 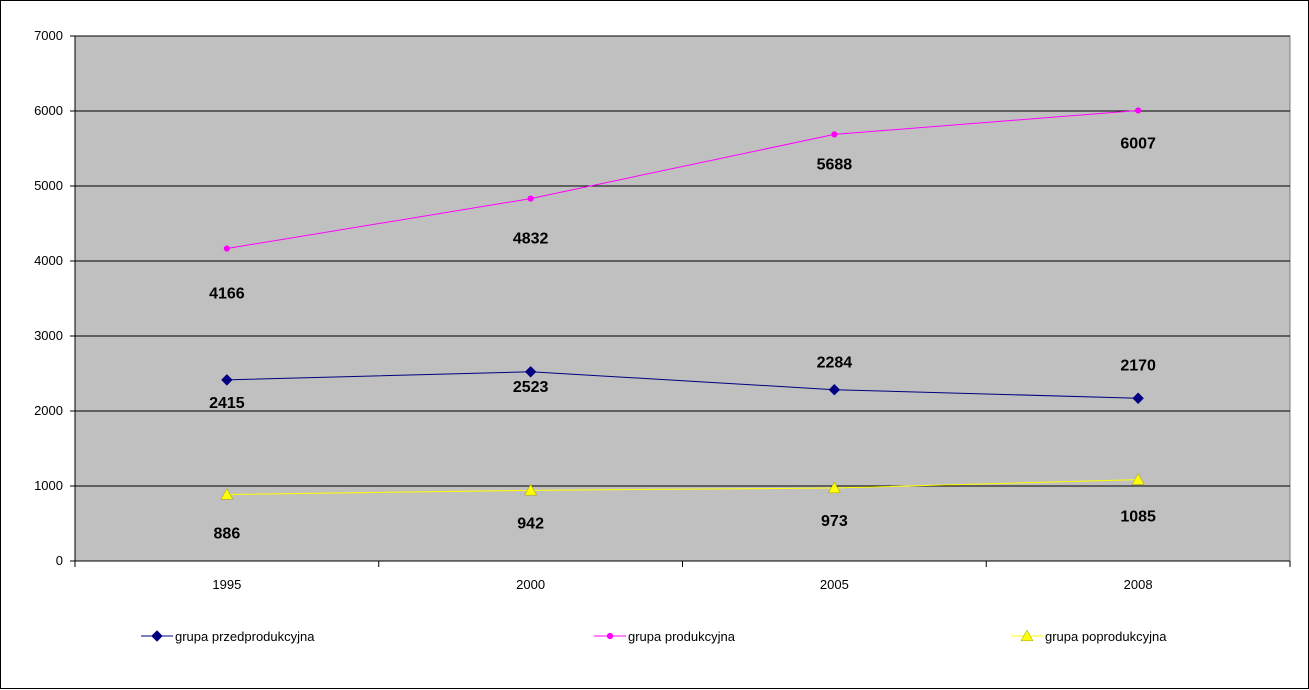 I want to click on data-label: 4166, so click(x=227, y=294).